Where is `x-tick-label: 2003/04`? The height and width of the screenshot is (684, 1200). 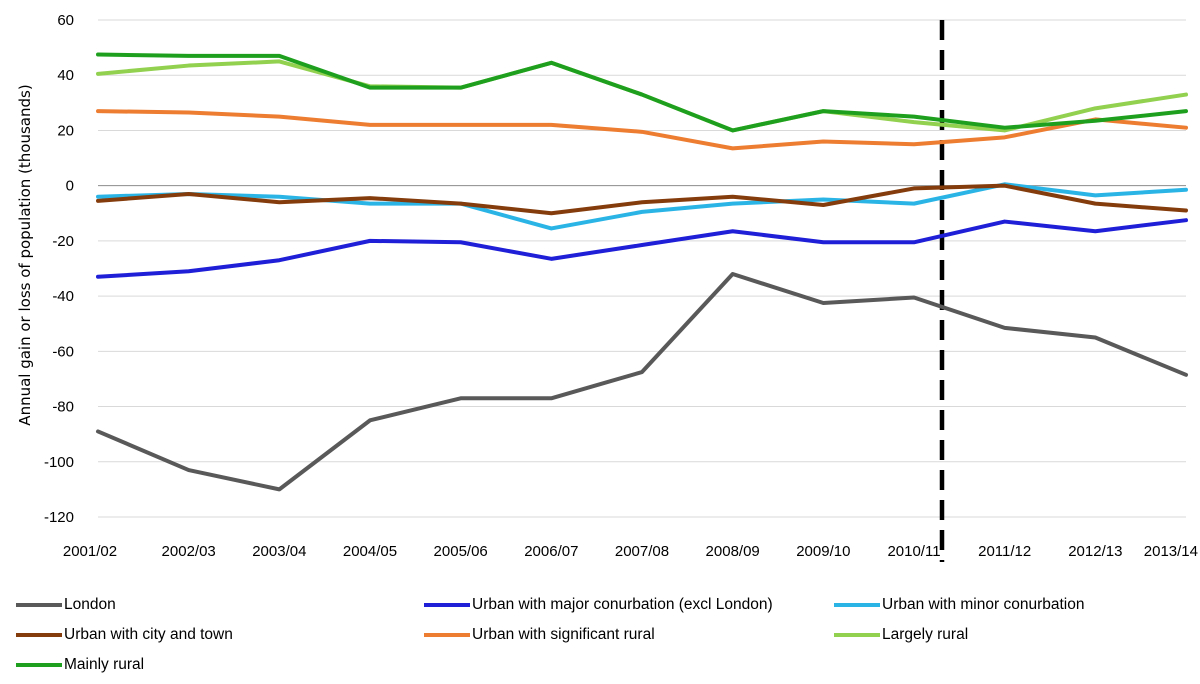
x-tick-label: 2003/04 is located at coordinates (279, 551).